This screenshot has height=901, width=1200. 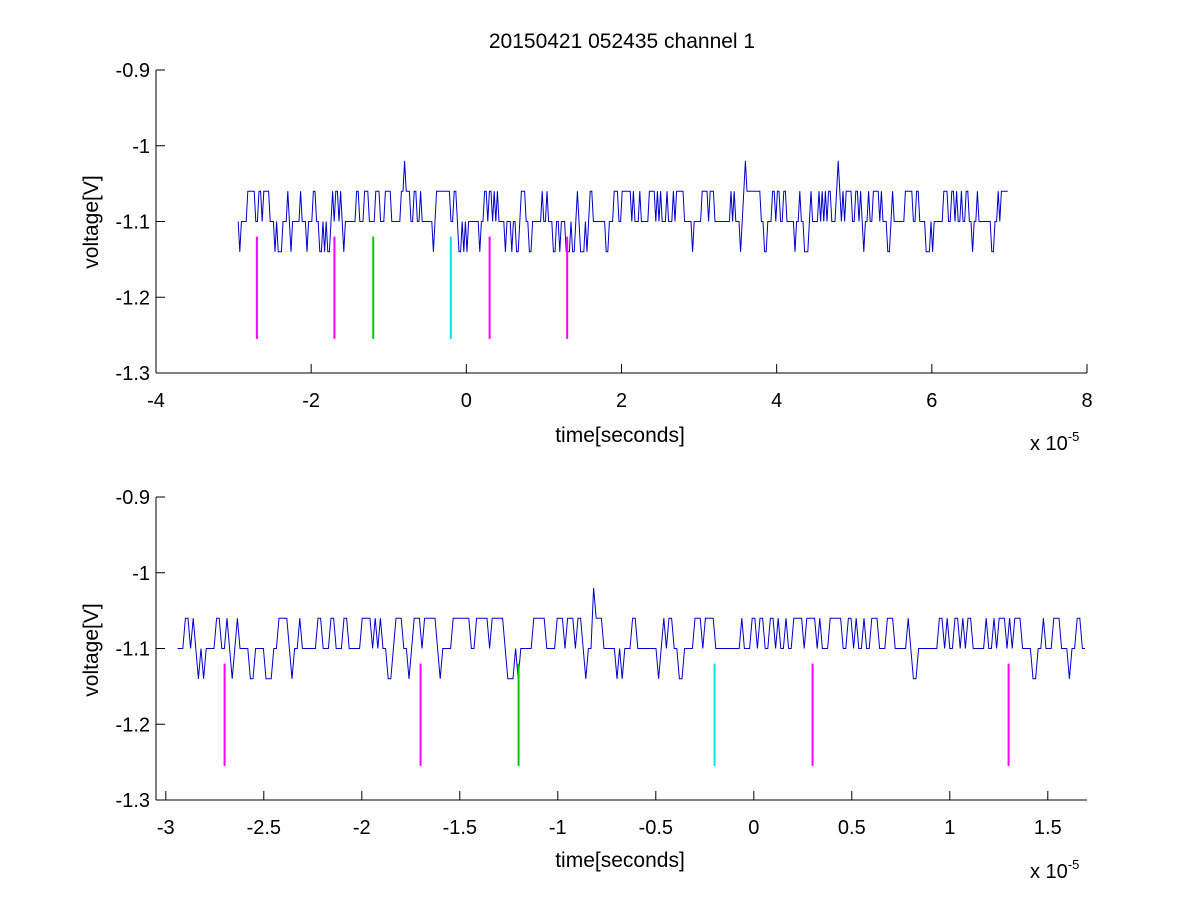 I want to click on x-tick-label: -0.5, so click(x=656, y=828).